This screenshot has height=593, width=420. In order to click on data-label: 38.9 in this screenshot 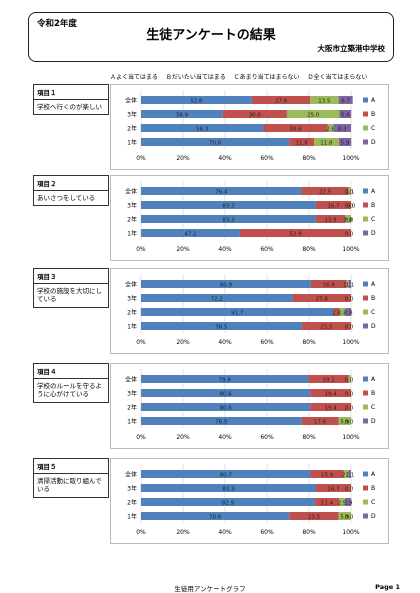, I will do `click(182, 115)`.